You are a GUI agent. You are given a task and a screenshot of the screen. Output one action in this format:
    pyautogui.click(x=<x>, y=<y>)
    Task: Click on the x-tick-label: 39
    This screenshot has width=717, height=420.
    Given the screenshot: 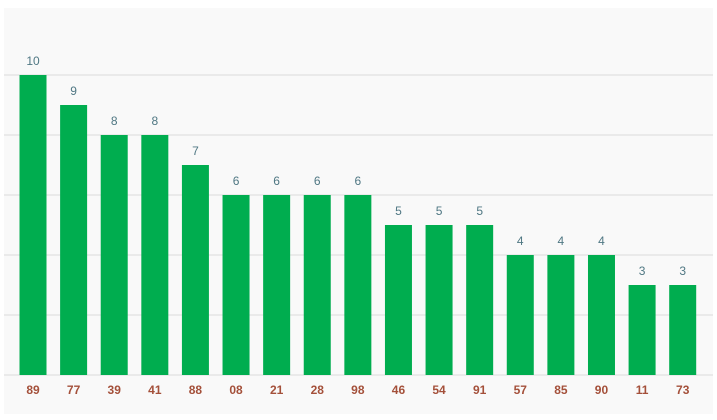 What is the action you would take?
    pyautogui.click(x=115, y=390)
    